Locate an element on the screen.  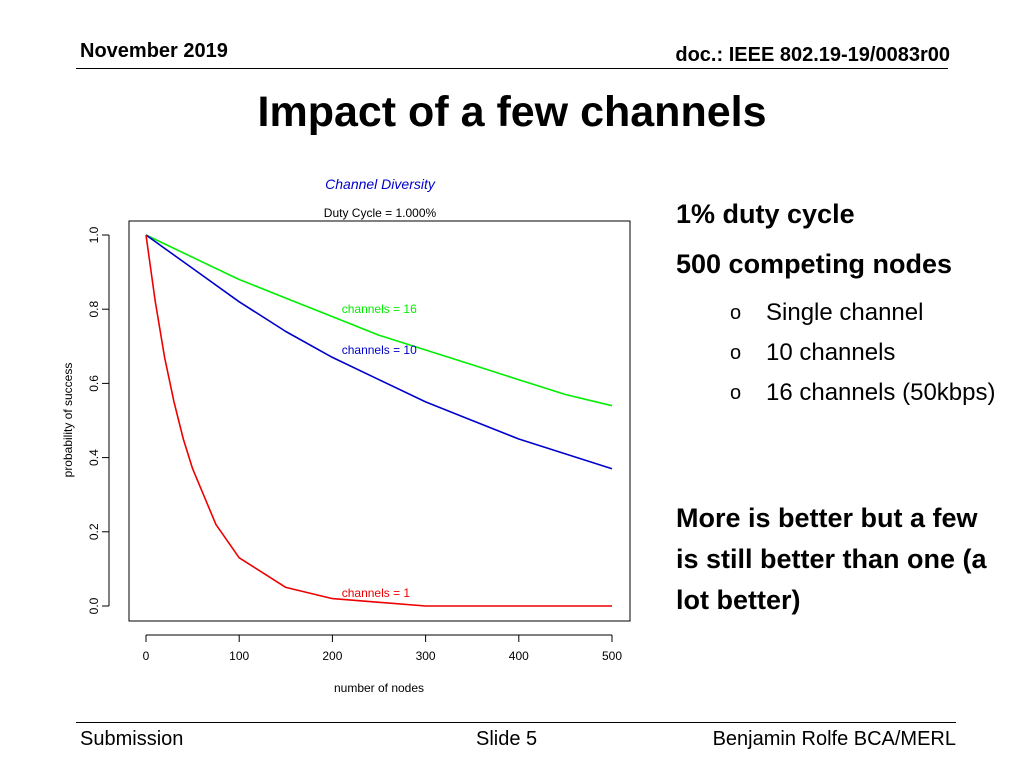
sub-bullet-label: Single channel is located at coordinates (845, 312).